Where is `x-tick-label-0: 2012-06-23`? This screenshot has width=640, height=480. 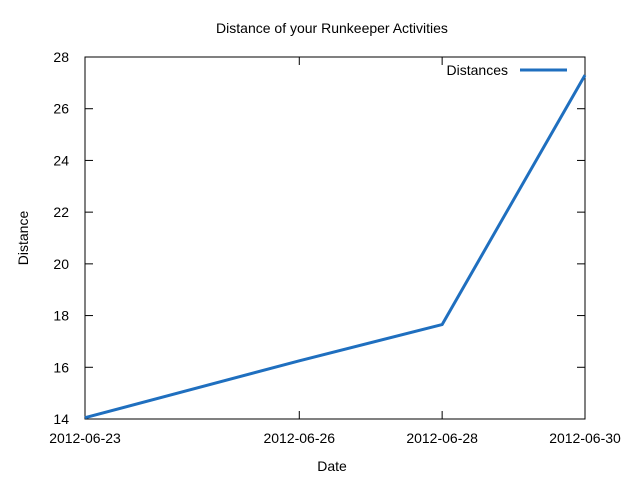 x-tick-label-0: 2012-06-23 is located at coordinates (85, 438).